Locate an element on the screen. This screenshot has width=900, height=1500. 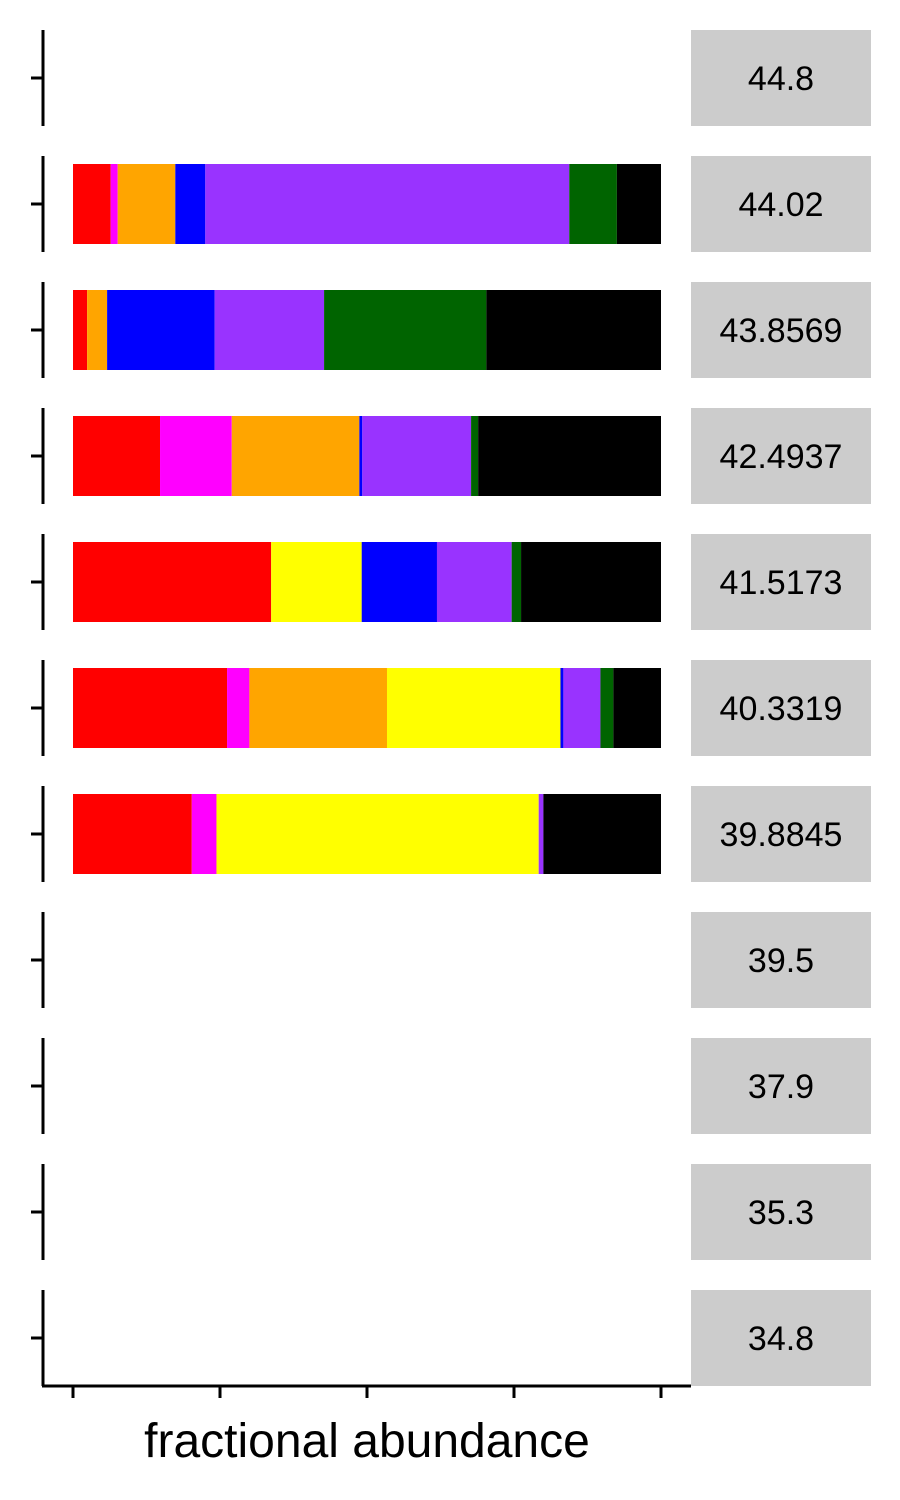
facet-label: 39.5 is located at coordinates (781, 961).